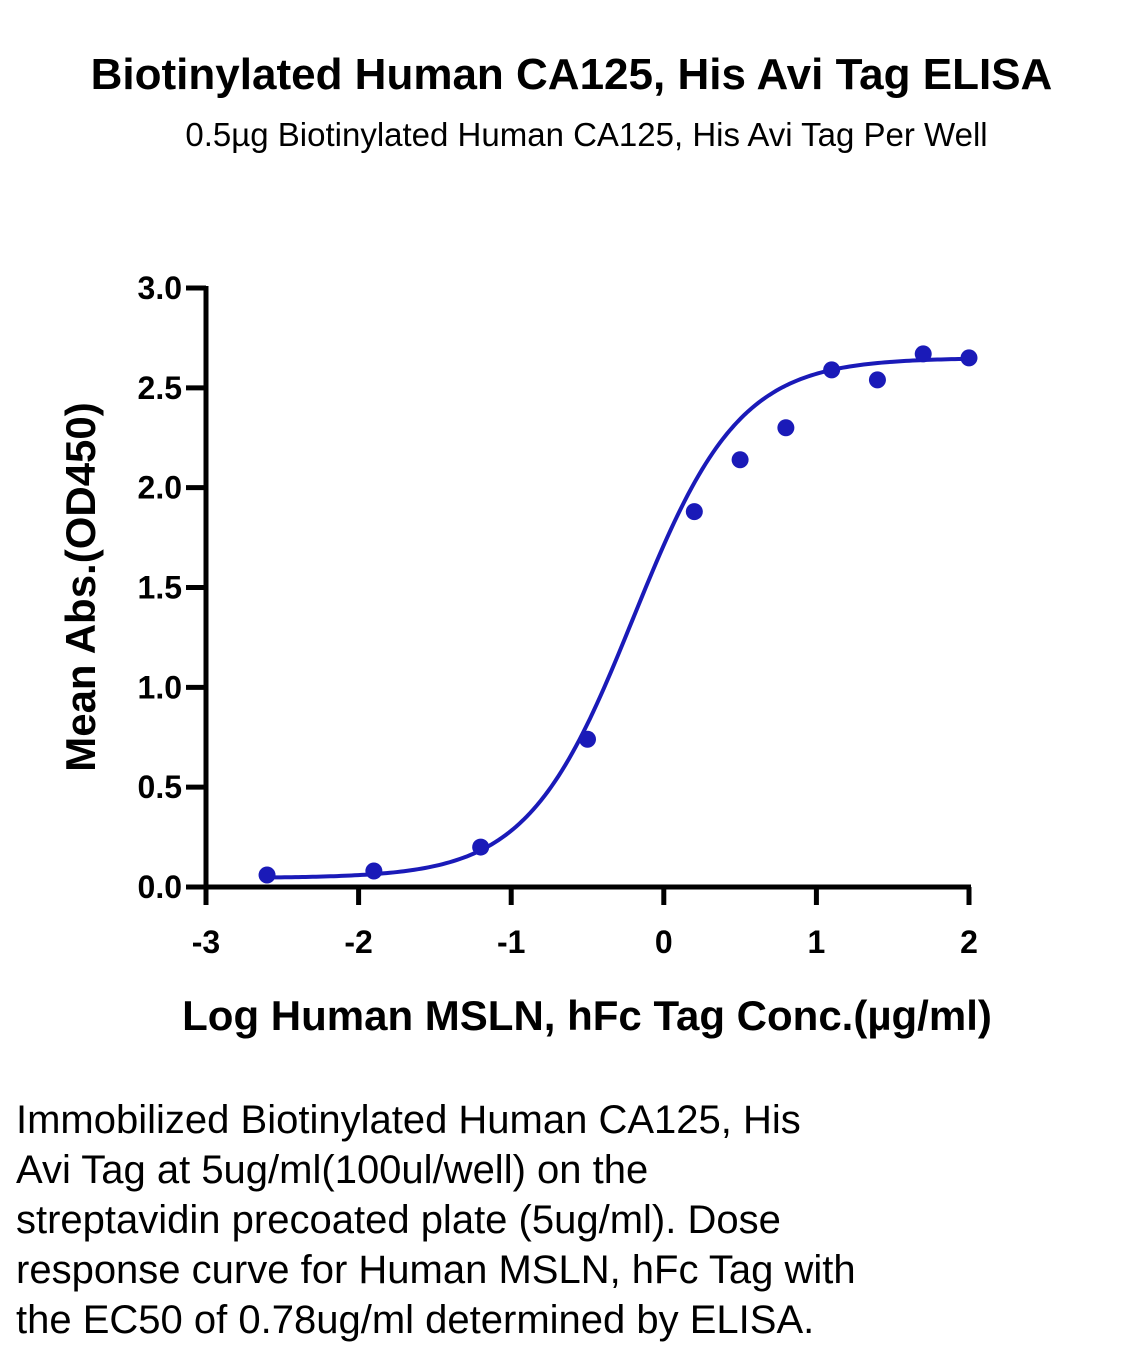 The image size is (1143, 1356). Describe the element at coordinates (206, 942) in the screenshot. I see `x-tick-label: -3` at that location.